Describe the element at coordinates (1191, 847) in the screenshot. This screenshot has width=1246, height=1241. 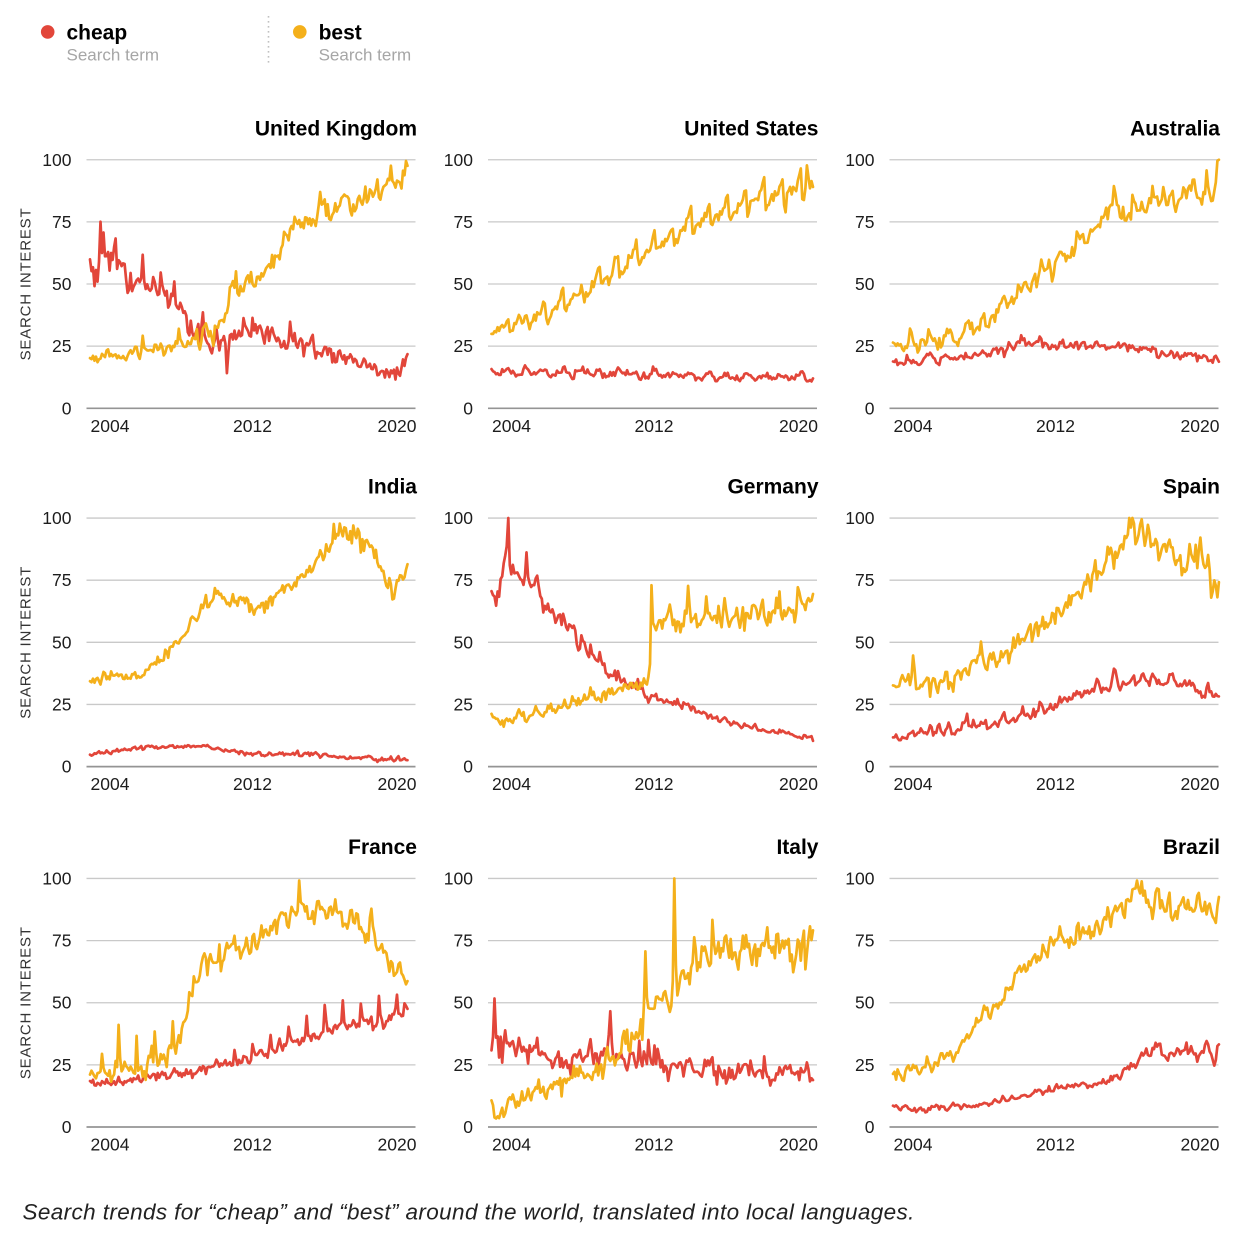
I see `svg-text: Brazil` at that location.